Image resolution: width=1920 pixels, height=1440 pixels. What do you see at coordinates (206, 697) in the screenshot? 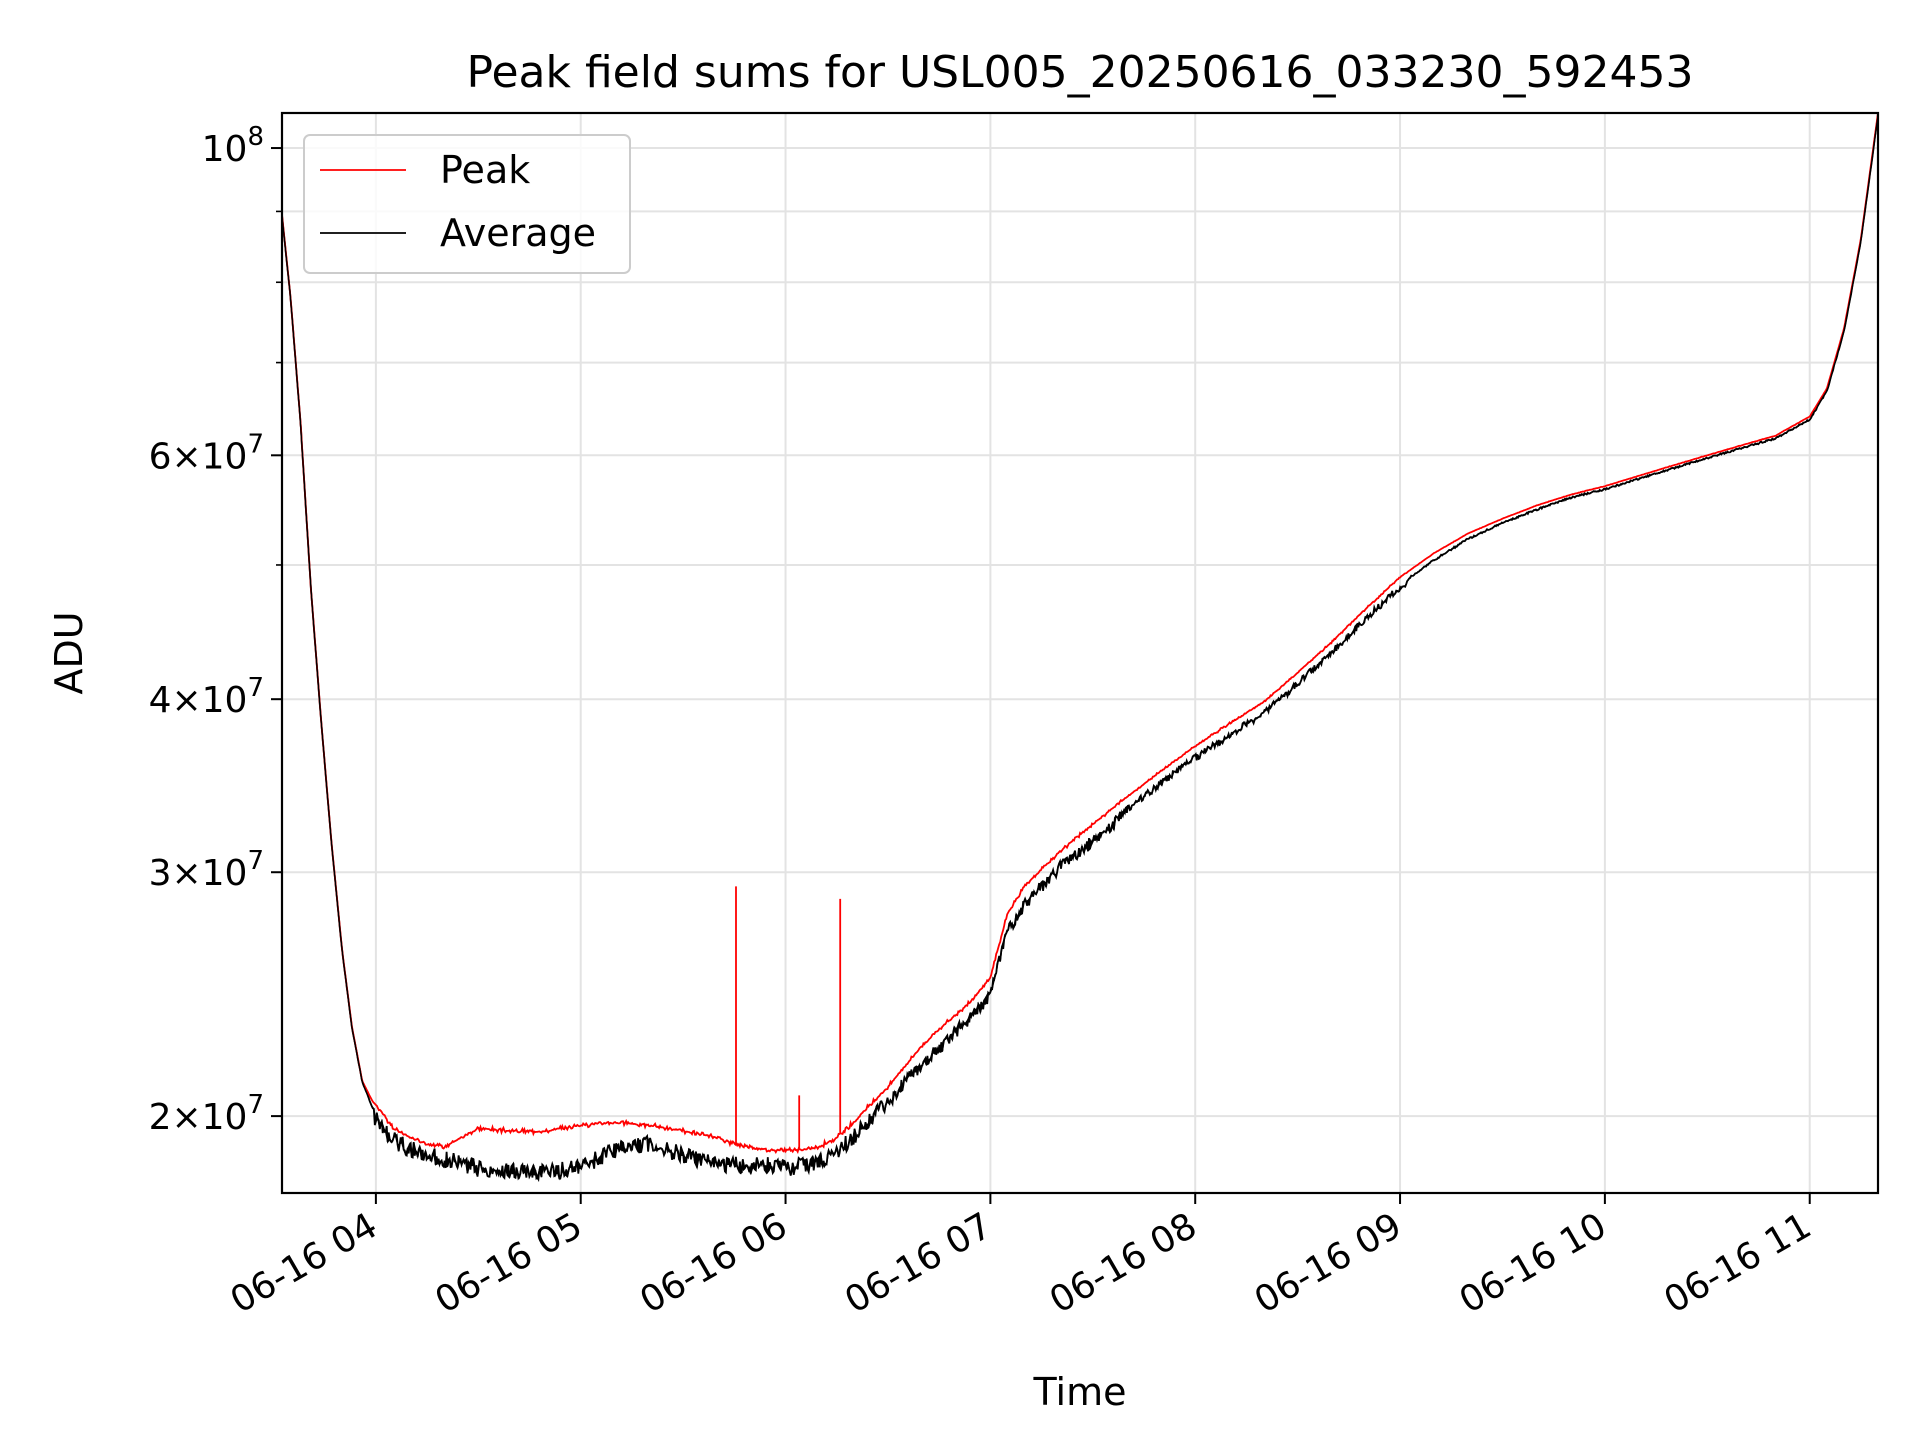
I see `y-tick-label: 4×107` at bounding box center [206, 697].